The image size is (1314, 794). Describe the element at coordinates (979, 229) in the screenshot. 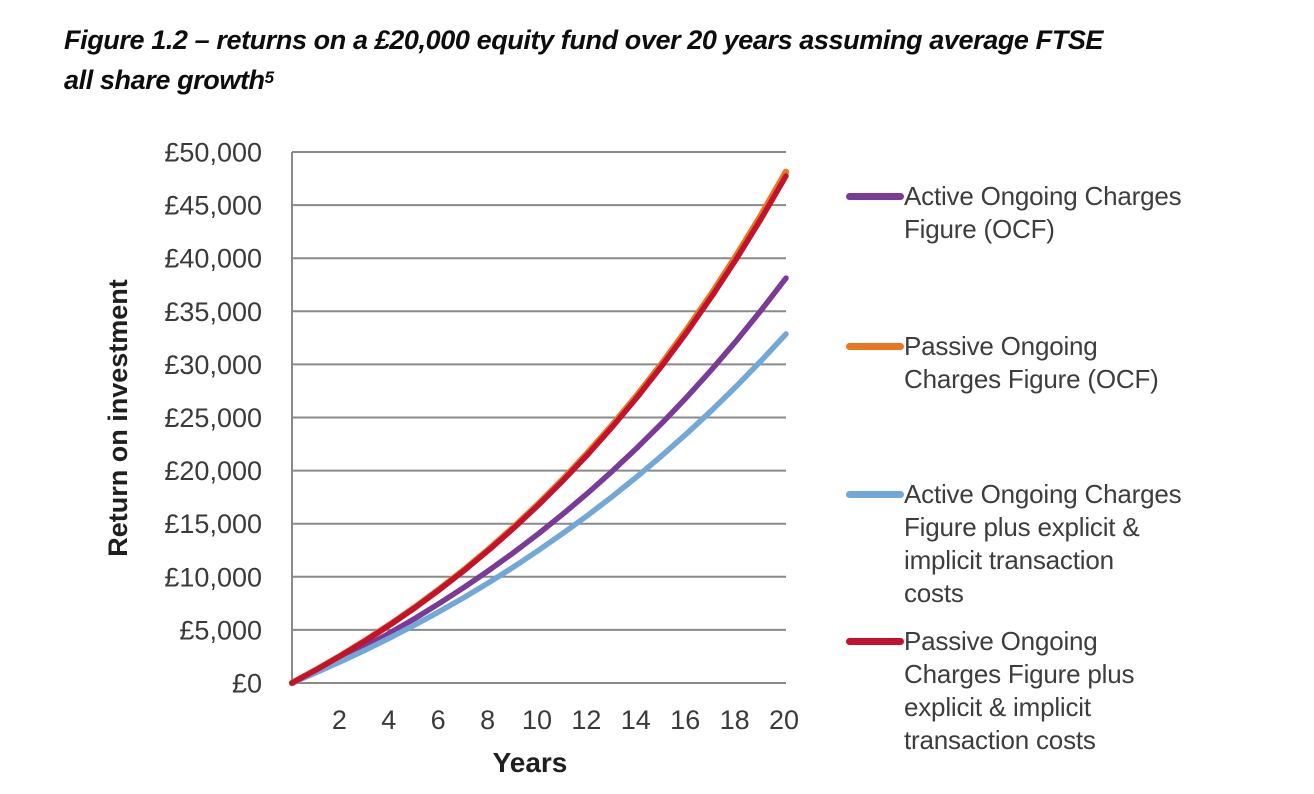

I see `legend-label-line: Figure (OCF)` at that location.